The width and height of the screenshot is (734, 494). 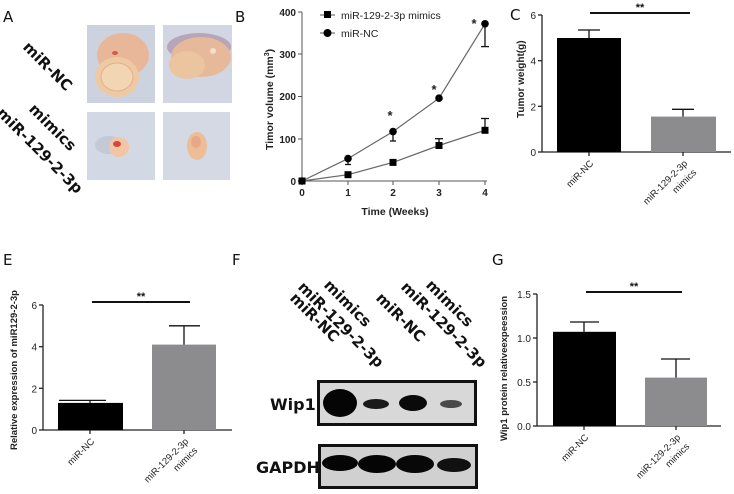 What do you see at coordinates (434, 89) in the screenshot?
I see `significance-star-week-3: *` at bounding box center [434, 89].